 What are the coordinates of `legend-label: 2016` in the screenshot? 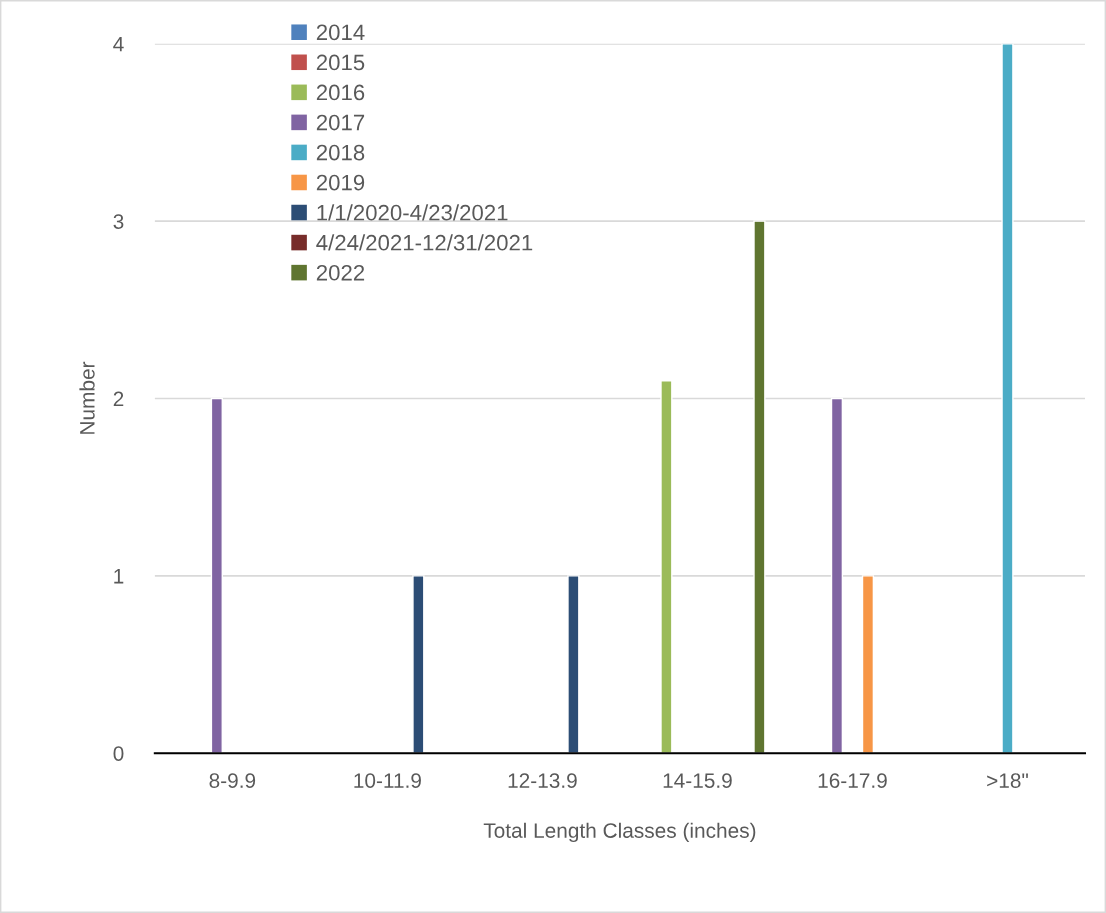 It's located at (340, 92).